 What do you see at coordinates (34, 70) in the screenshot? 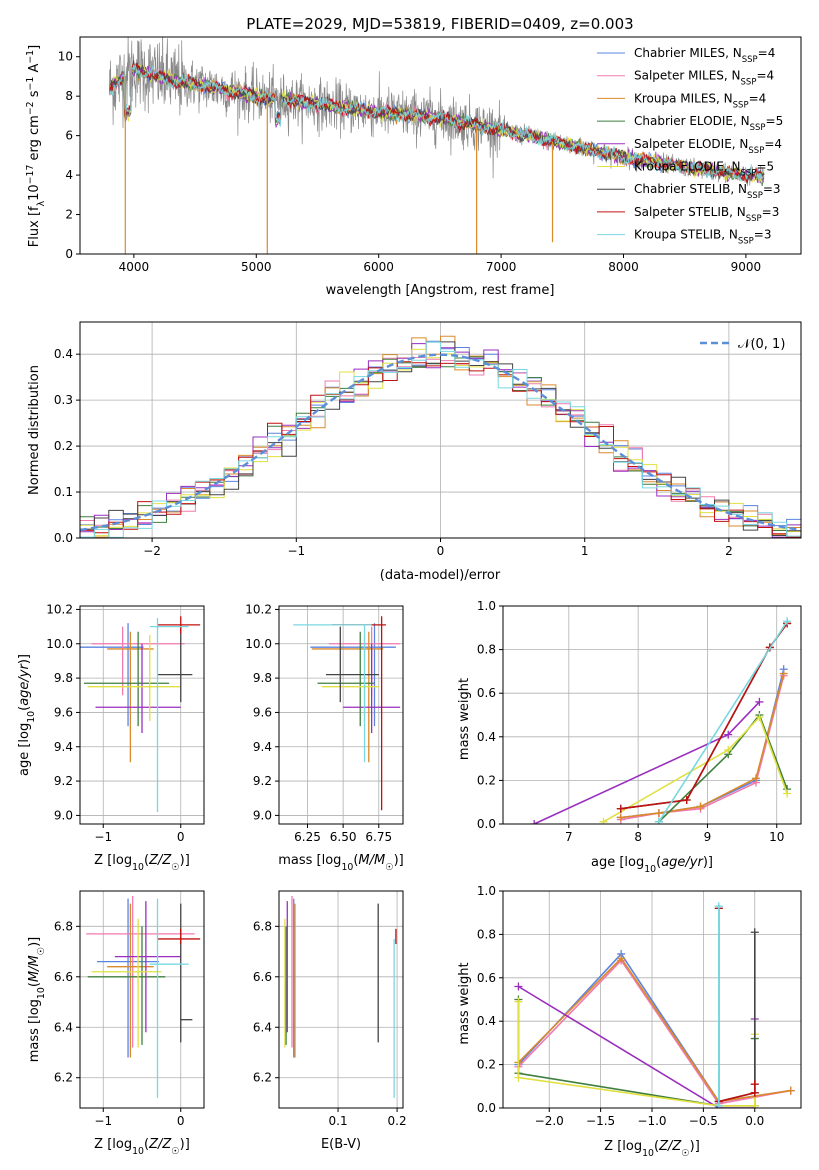
I see `label-part: A` at bounding box center [34, 70].